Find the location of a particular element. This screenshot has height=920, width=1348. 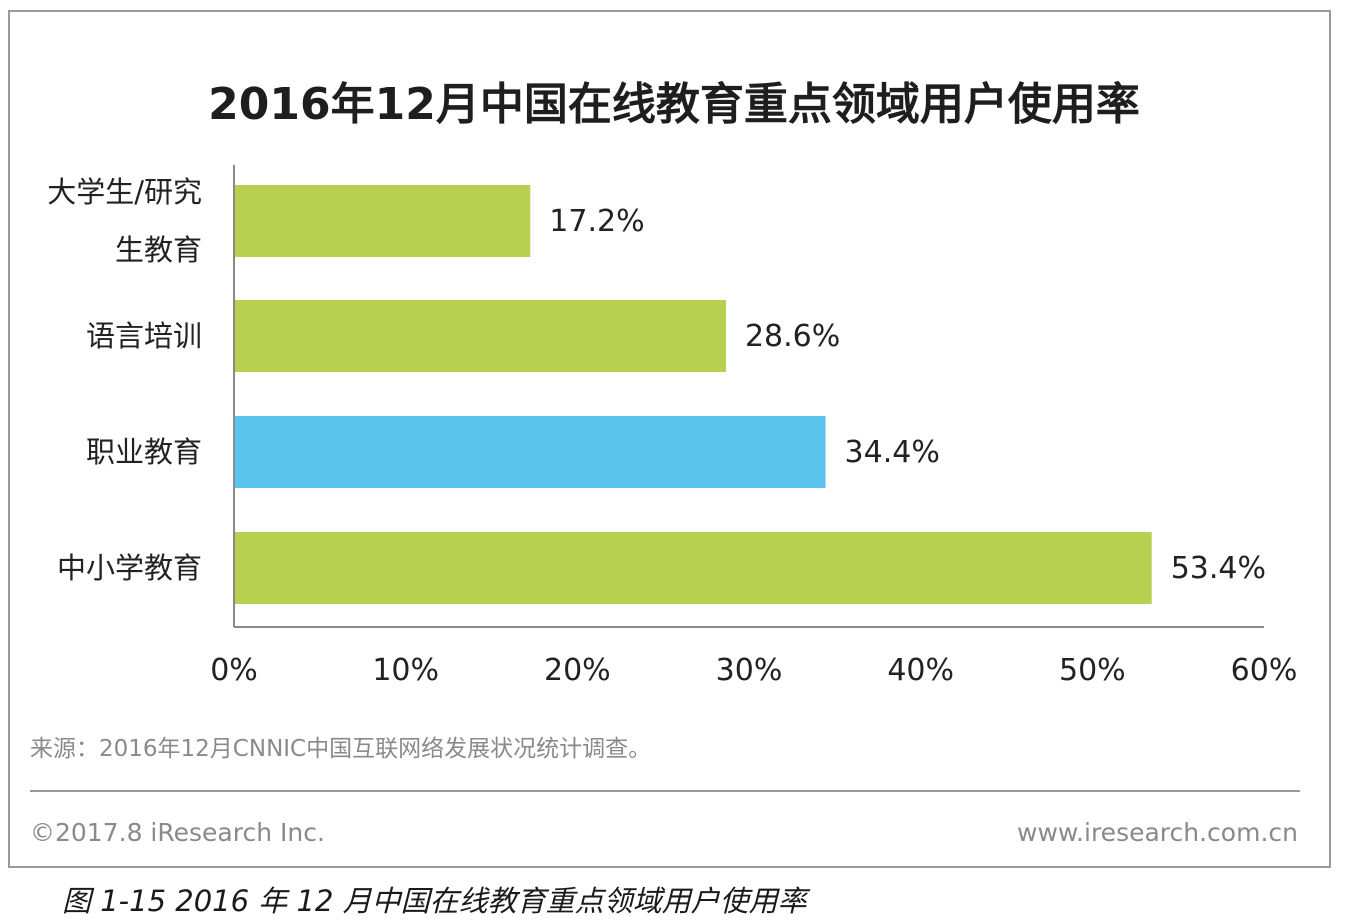

x-tick-label: 40% is located at coordinates (920, 670).